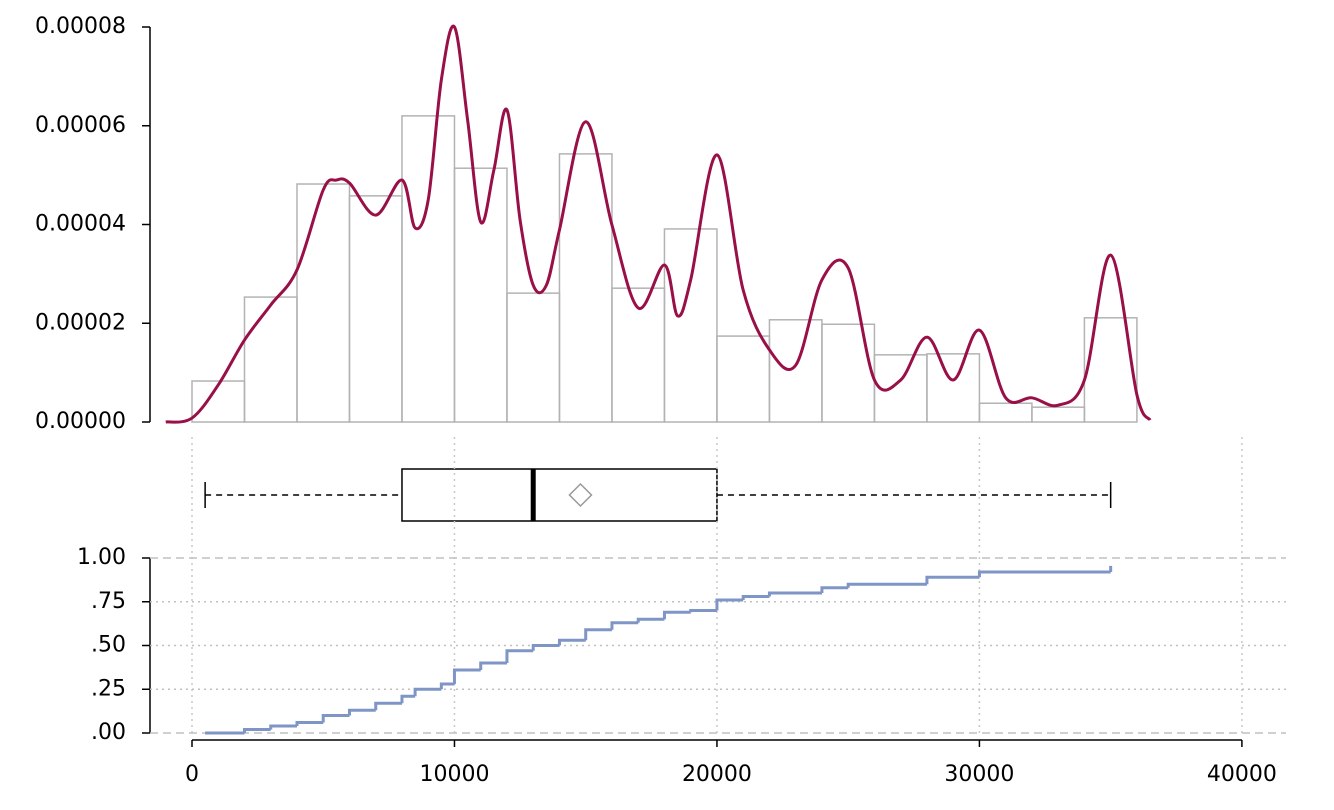  What do you see at coordinates (80, 322) in the screenshot?
I see `y-tick-label: 0.00002` at bounding box center [80, 322].